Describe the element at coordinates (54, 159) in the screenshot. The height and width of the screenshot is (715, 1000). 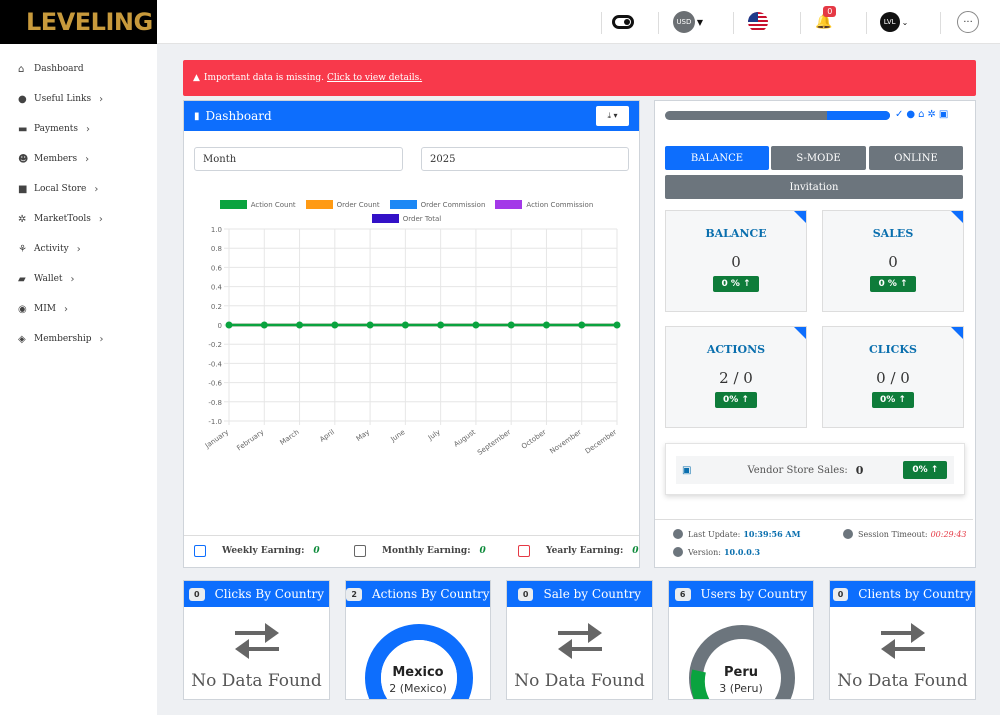
I see `sidebar-item-members: ☻ Members ›` at that location.